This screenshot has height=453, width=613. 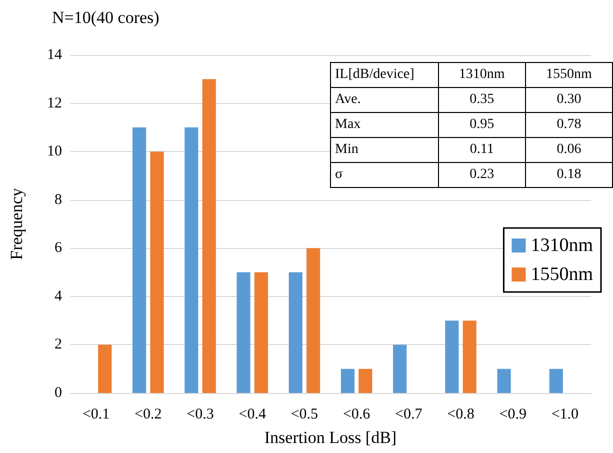 I want to click on x-tick-label: <0.6, so click(x=356, y=414).